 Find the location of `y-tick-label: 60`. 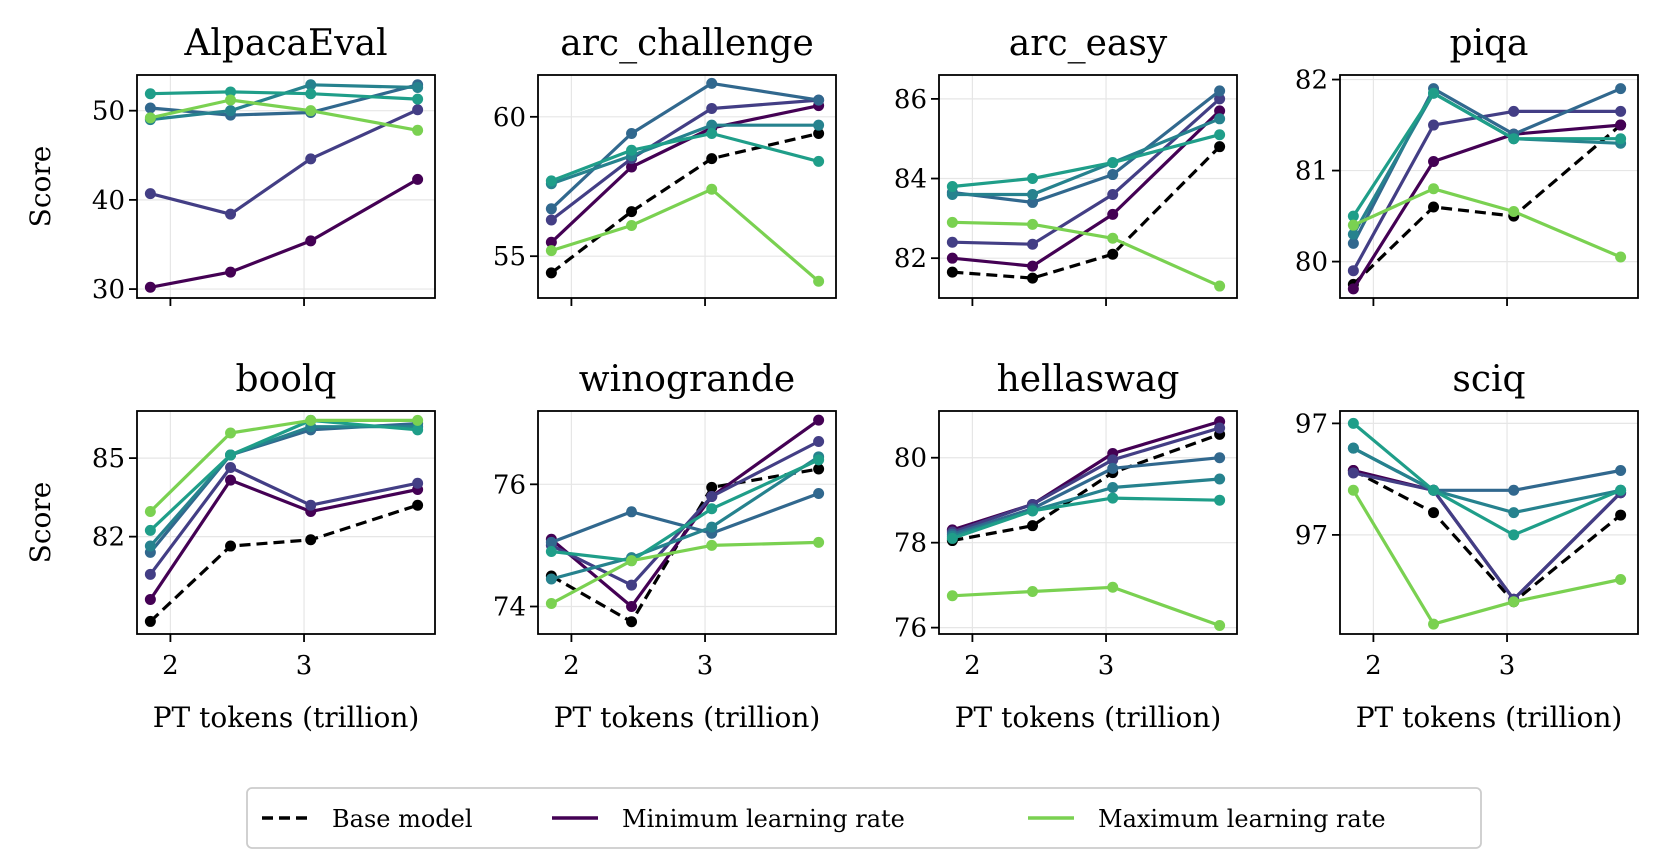

y-tick-label: 60 is located at coordinates (509, 118).